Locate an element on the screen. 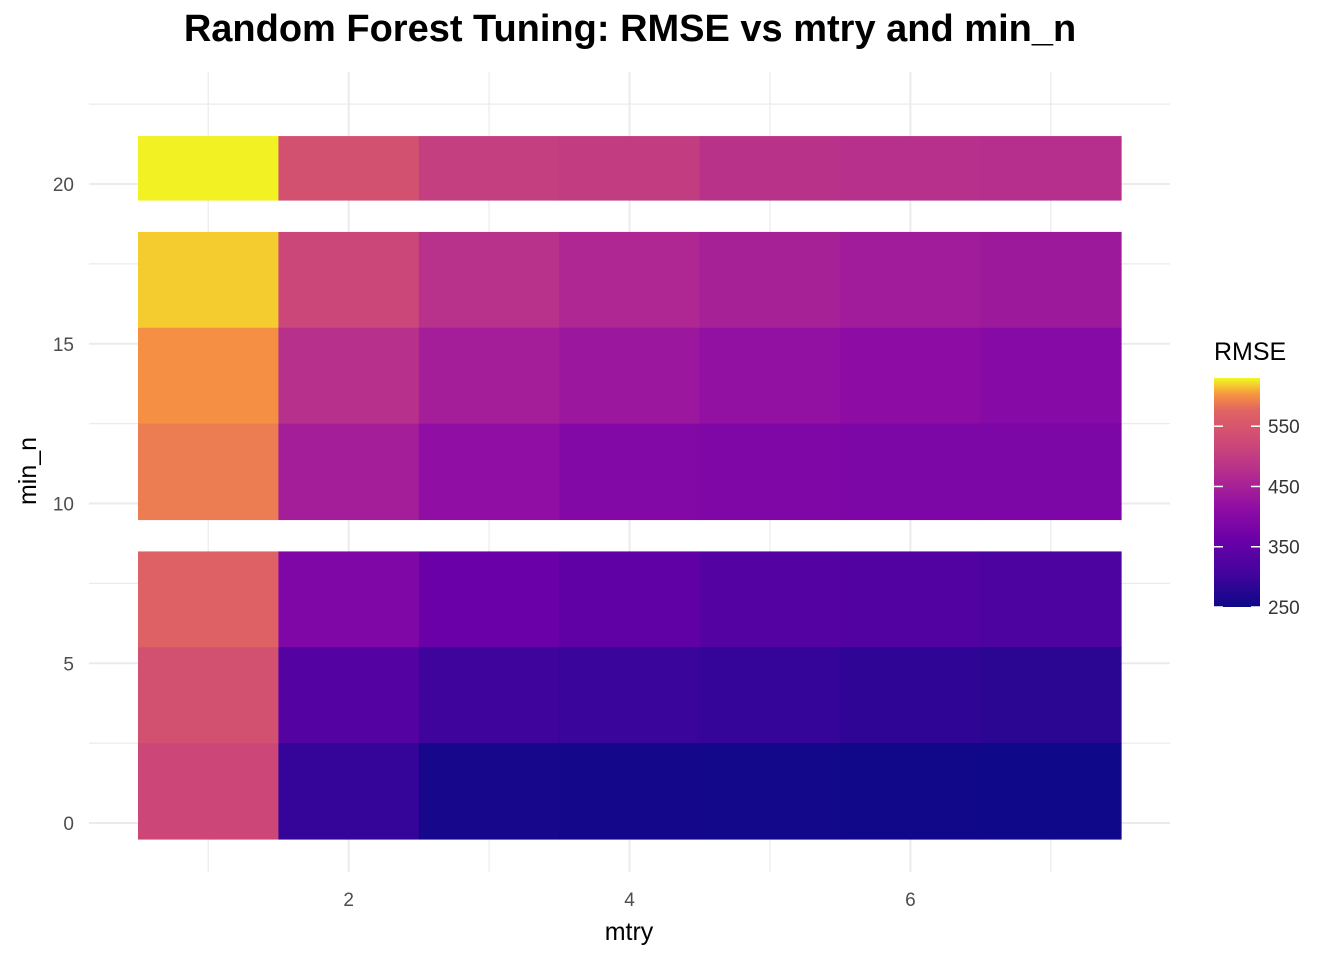 Image resolution: width=1344 pixels, height=960 pixels. x-tick-label: 2 is located at coordinates (348, 900).